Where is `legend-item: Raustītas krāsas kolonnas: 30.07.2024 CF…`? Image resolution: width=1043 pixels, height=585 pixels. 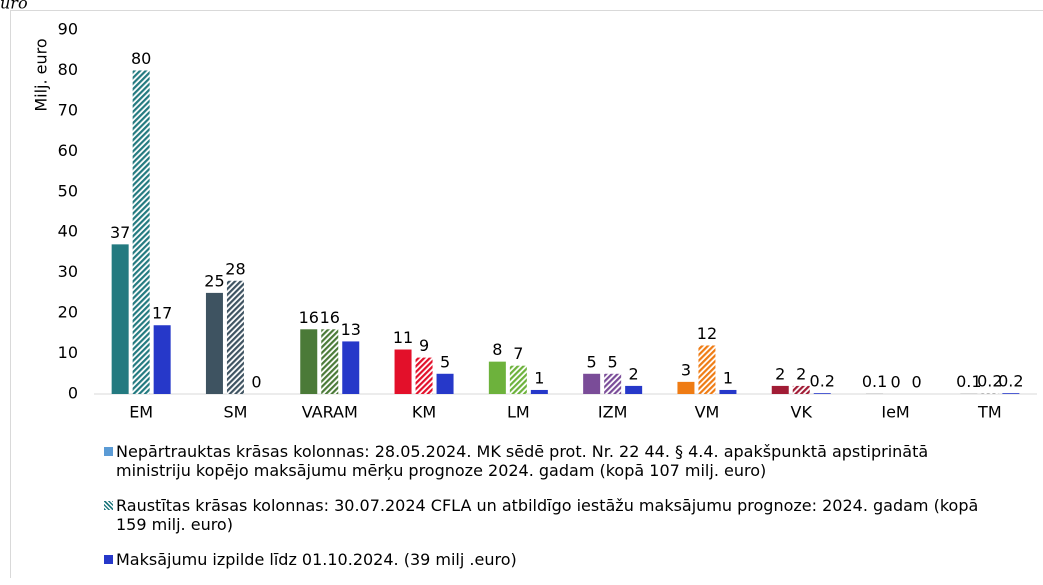
legend-item: Raustītas krāsas kolonnas: 30.07.2024 CF… is located at coordinates (544, 515).